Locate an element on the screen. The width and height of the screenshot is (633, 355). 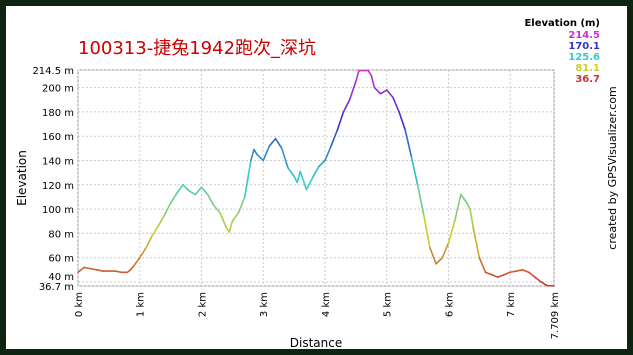
y-tick-label: 200 m is located at coordinates (58, 89).